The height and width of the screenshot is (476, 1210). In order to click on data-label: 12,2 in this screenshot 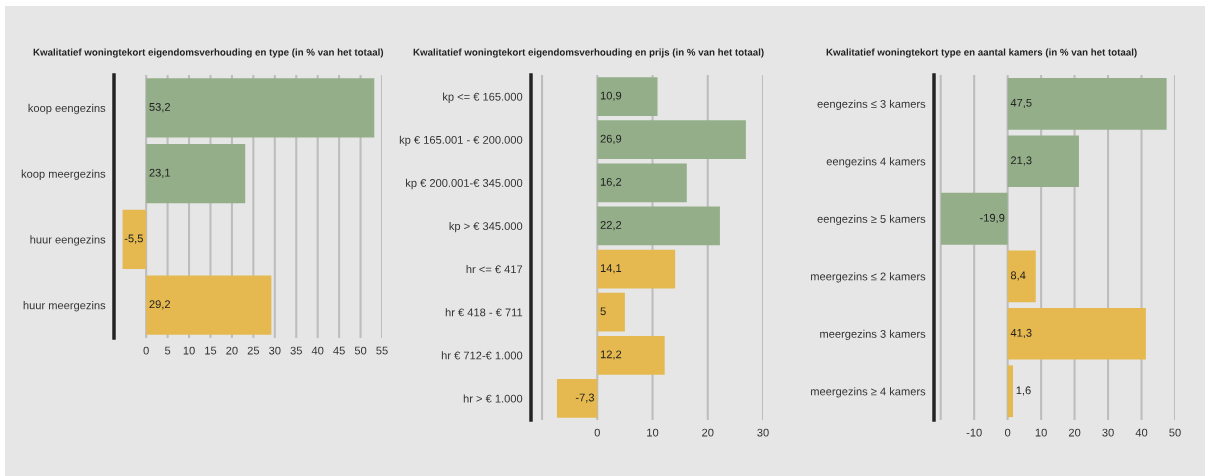, I will do `click(611, 355)`.